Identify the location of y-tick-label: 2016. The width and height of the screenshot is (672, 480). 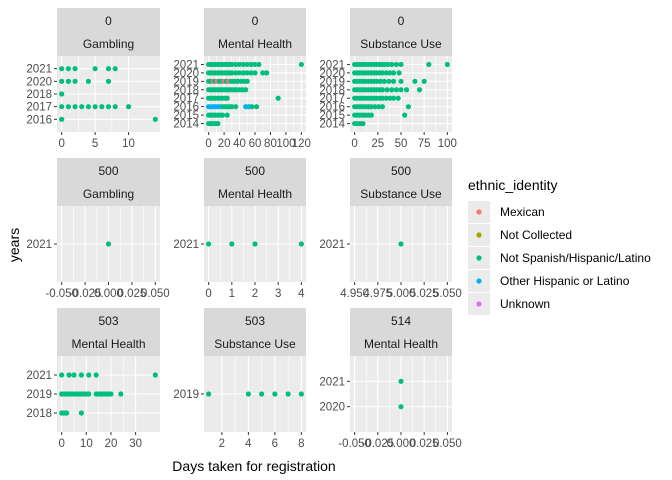
(332, 108).